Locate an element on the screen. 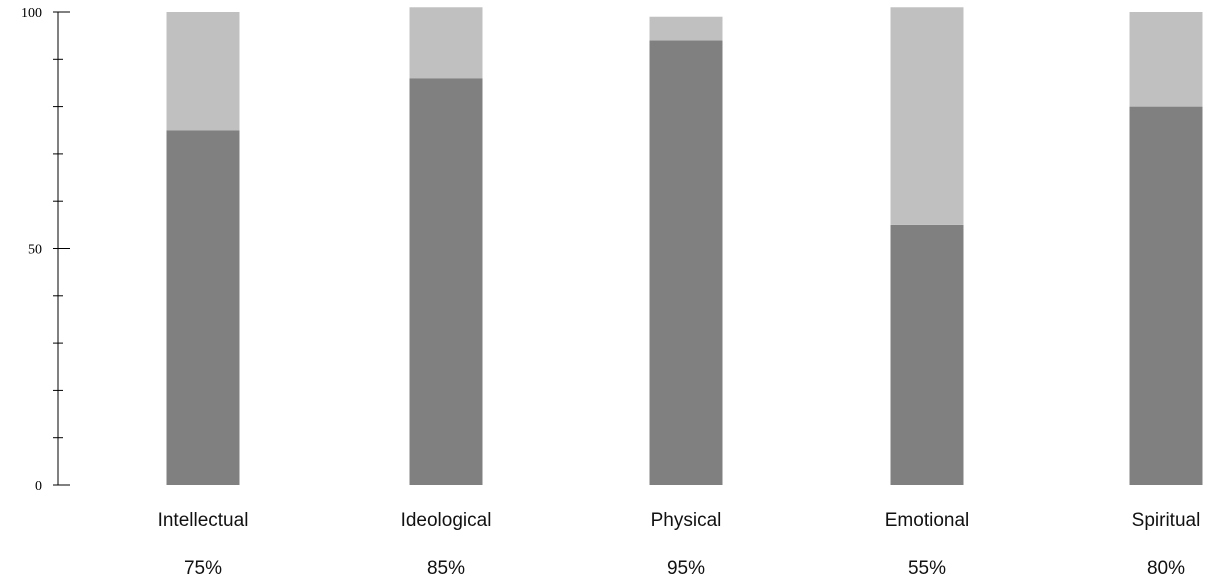  percent-label: 55% is located at coordinates (927, 568).